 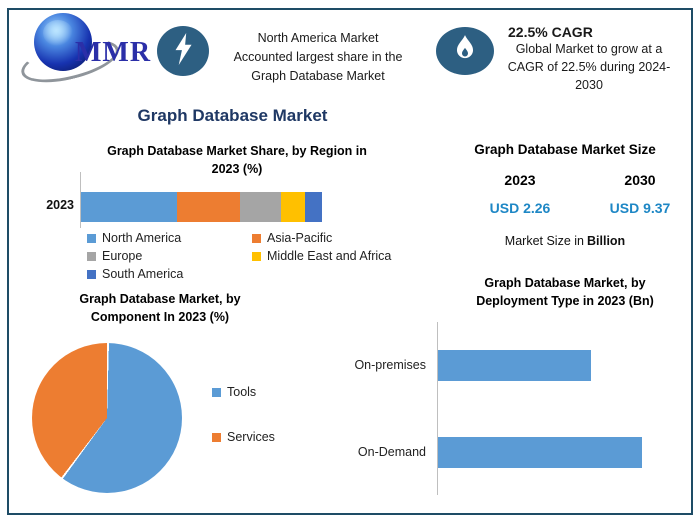 What do you see at coordinates (390, 365) in the screenshot?
I see `deployment-label-on-premises: On-premises` at bounding box center [390, 365].